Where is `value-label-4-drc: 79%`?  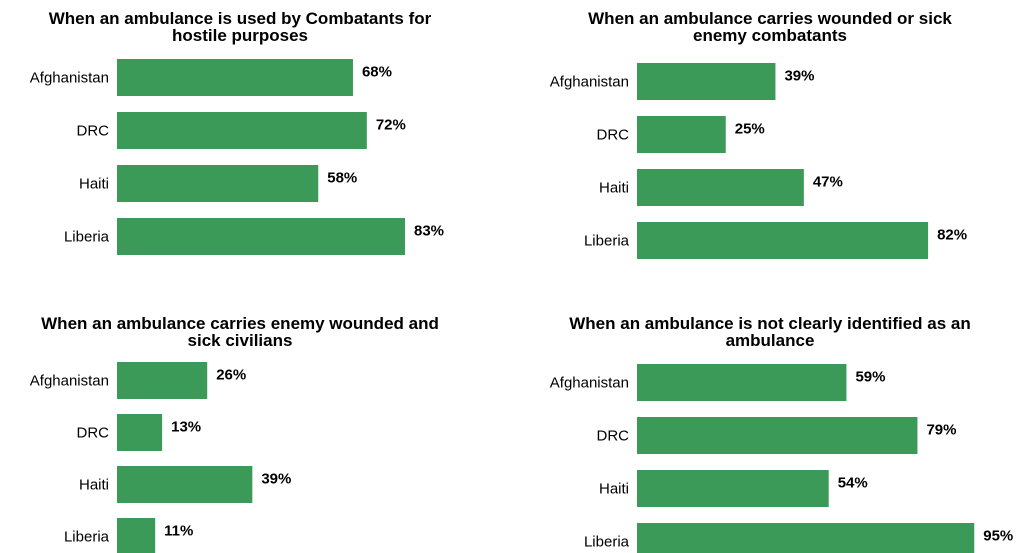
value-label-4-drc: 79% is located at coordinates (941, 430).